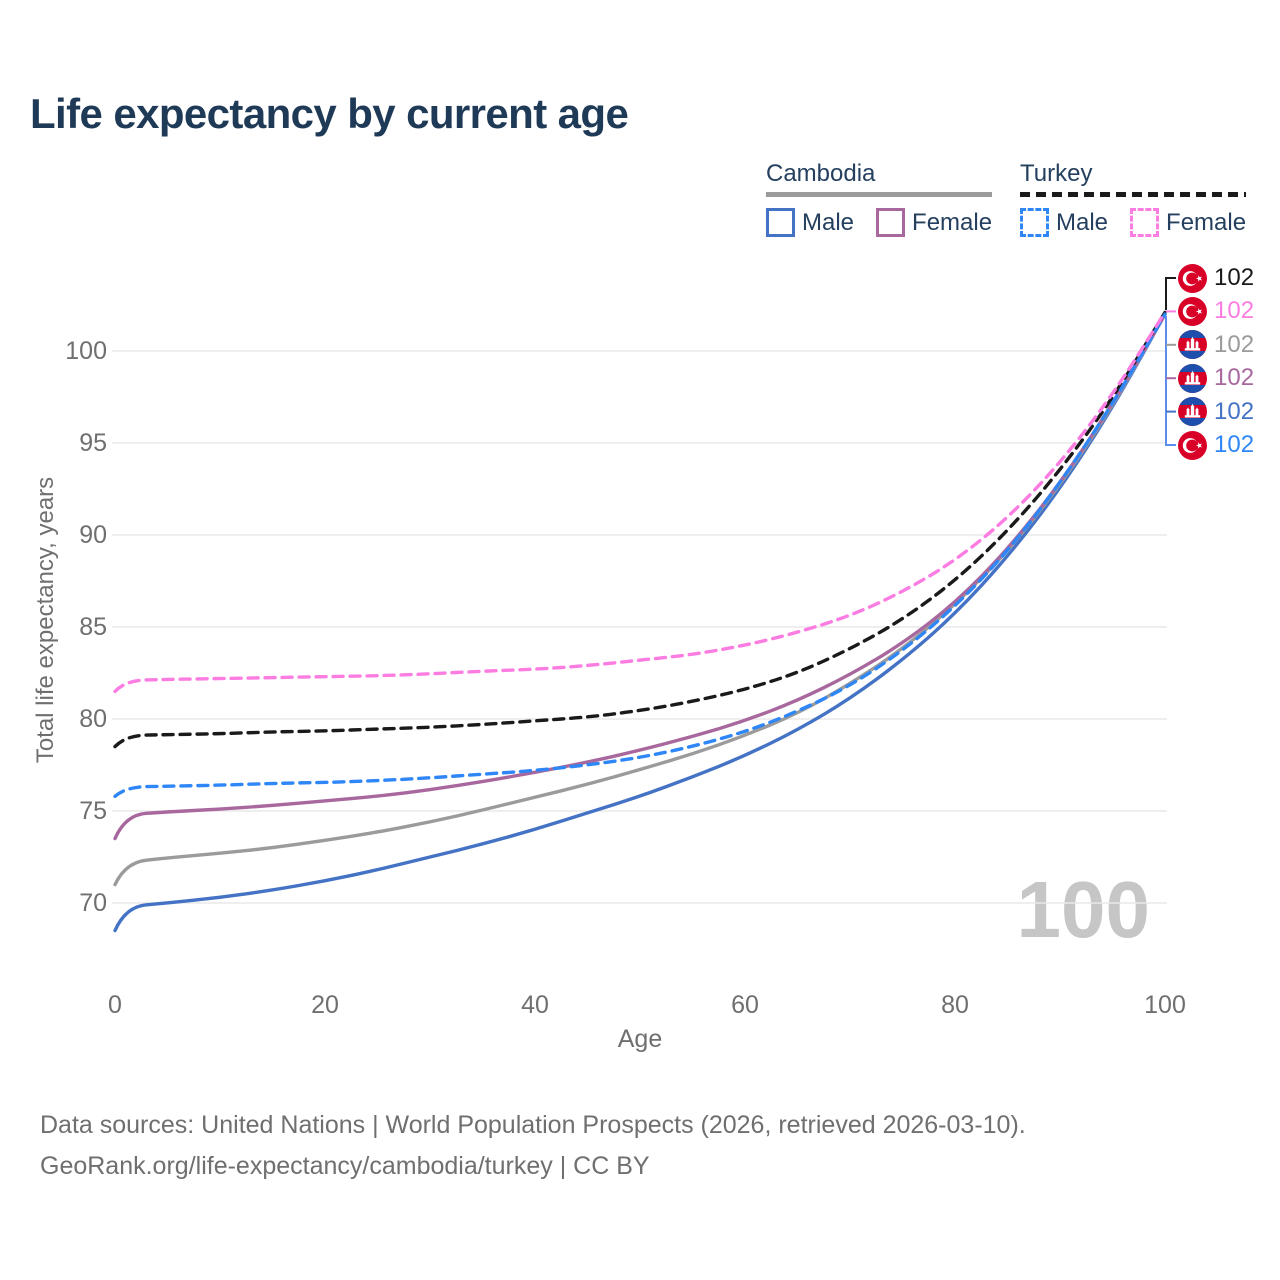  I want to click on x-tick-label: 20, so click(325, 1005).